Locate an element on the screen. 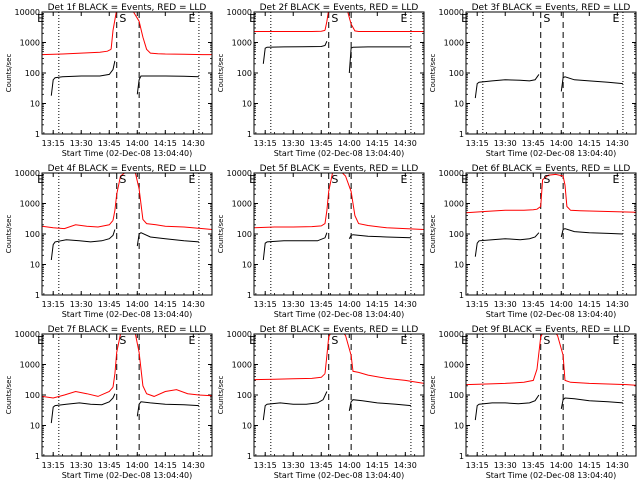  panel-title: Det 4f BLACK = Events, RED = LLD is located at coordinates (127, 169).